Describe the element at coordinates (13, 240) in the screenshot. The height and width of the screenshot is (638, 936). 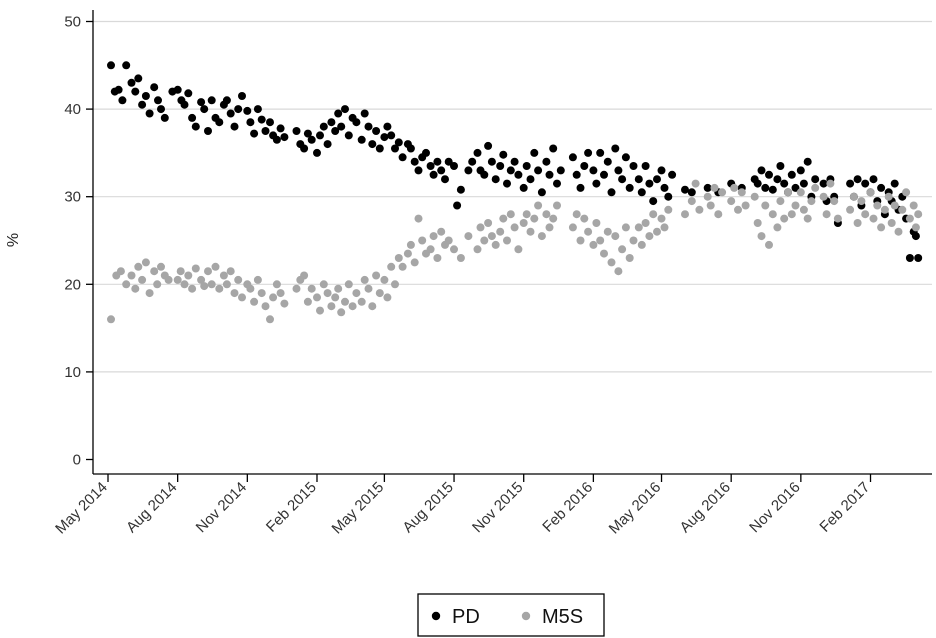
I see `y-axis-title: %` at that location.